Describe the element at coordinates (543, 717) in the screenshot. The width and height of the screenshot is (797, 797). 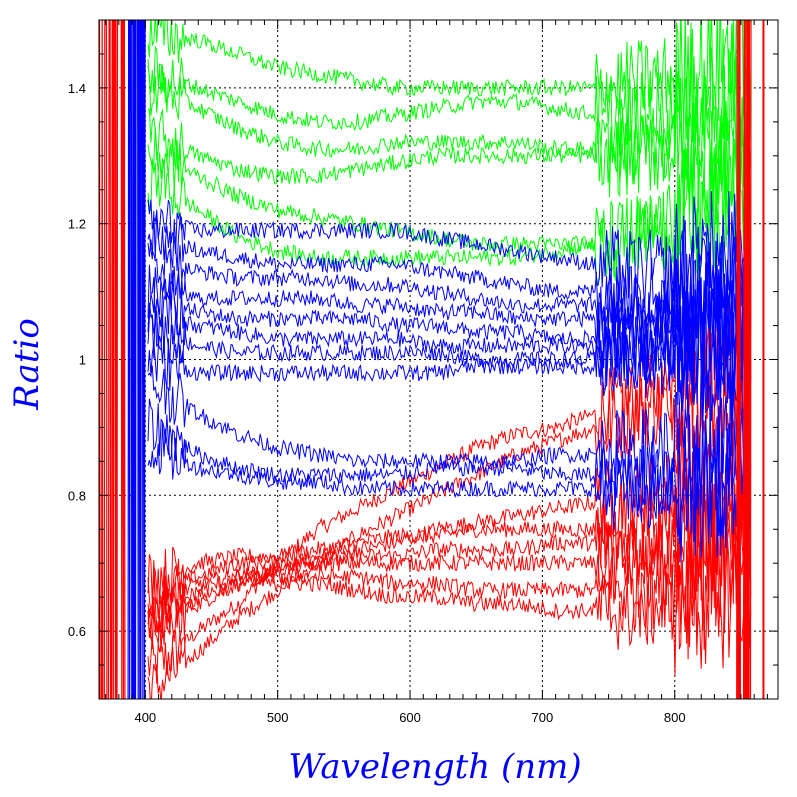
I see `x-tick-label: 700` at that location.